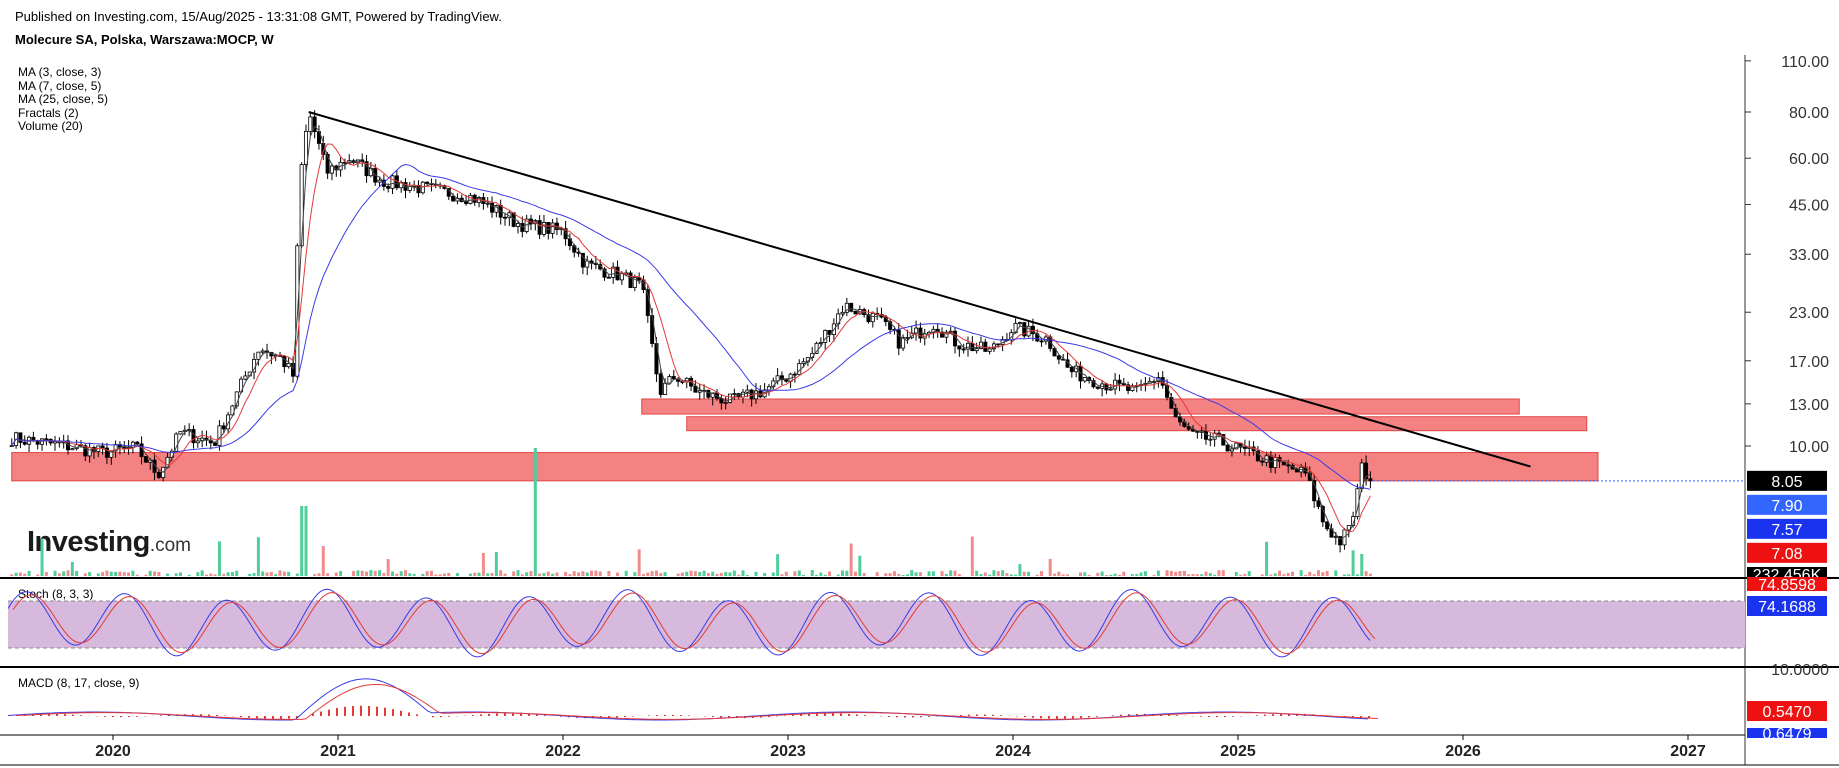 The height and width of the screenshot is (768, 1839). What do you see at coordinates (563, 751) in the screenshot?
I see `x-tick-label: 2022` at bounding box center [563, 751].